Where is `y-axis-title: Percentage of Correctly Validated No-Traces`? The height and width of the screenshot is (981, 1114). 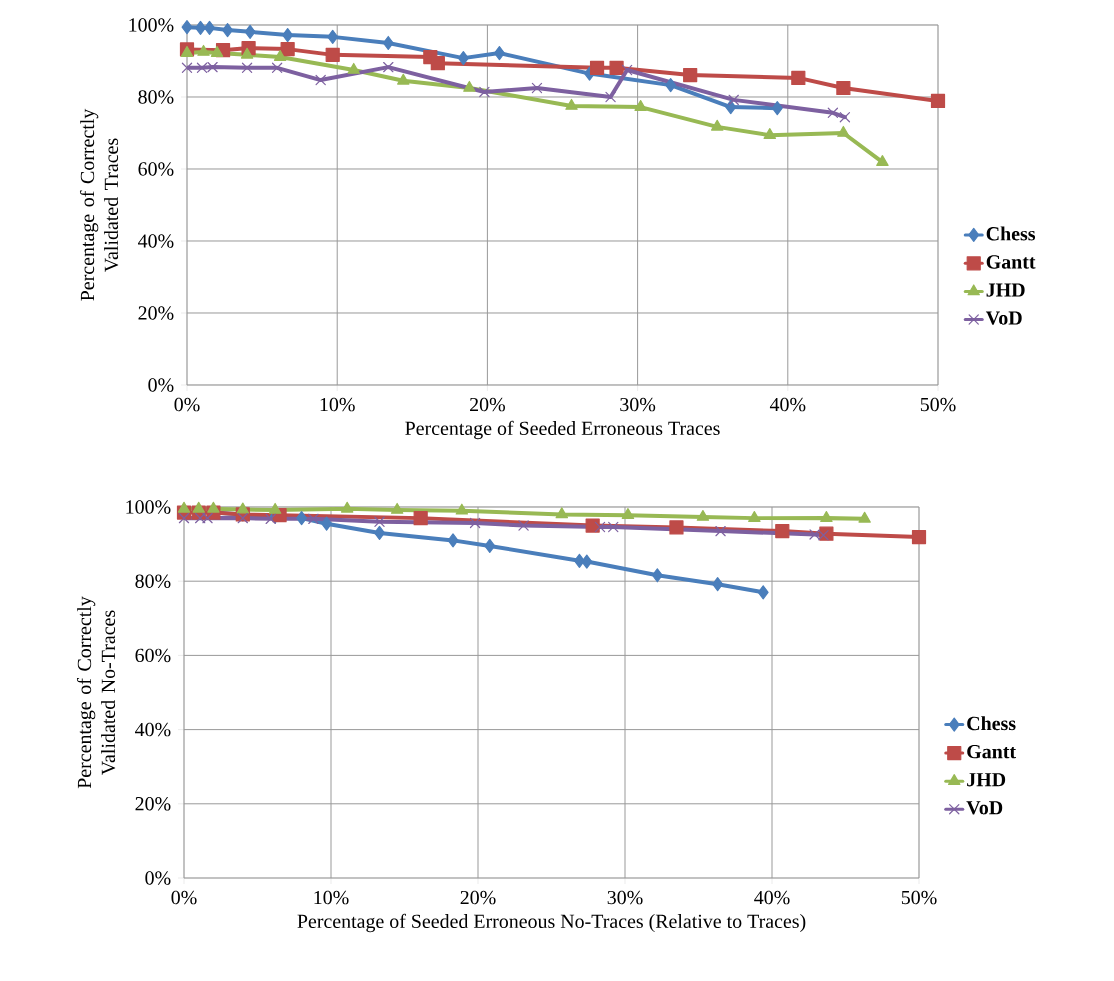
y-axis-title: Percentage of Correctly Validated No-Traces is located at coordinates (96, 692).